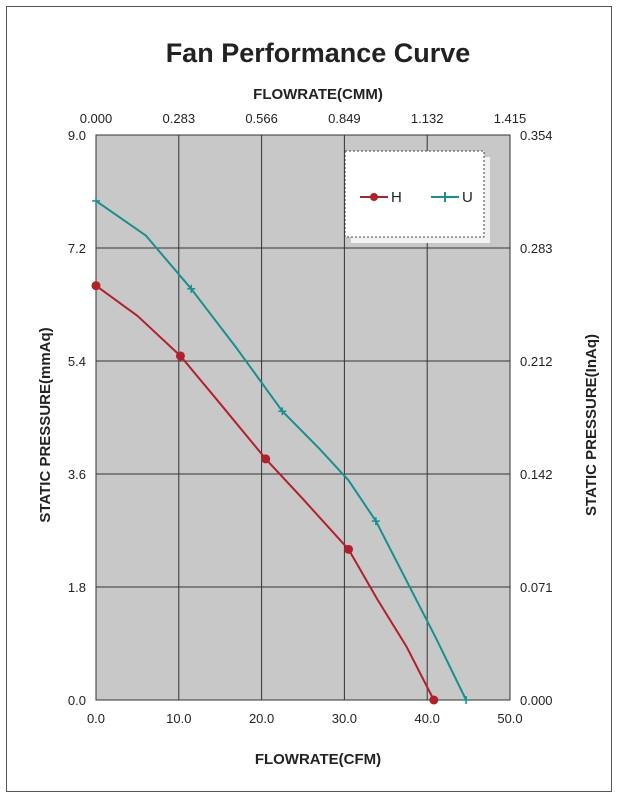  What do you see at coordinates (509, 718) in the screenshot?
I see `x-tick-label: 50.0` at bounding box center [509, 718].